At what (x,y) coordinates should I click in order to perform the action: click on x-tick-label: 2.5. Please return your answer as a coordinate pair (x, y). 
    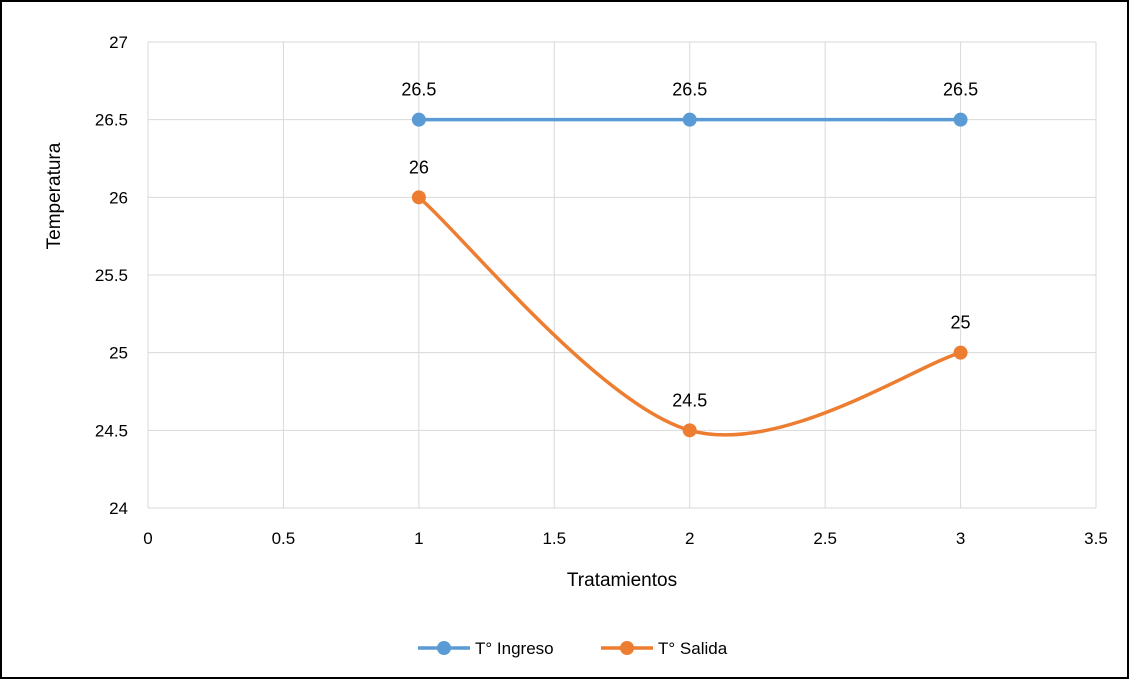
    Looking at the image, I should click on (825, 538).